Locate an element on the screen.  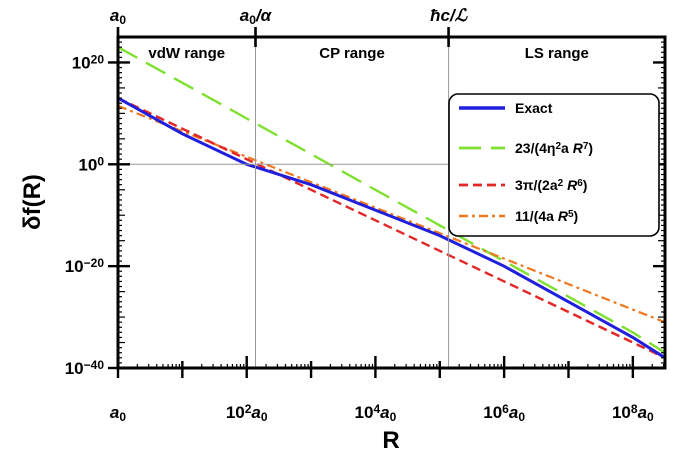
legend: Exact 23/(4η2a R7) 3π/(2a2 R6) 11/(4a R5) is located at coordinates (554, 165).